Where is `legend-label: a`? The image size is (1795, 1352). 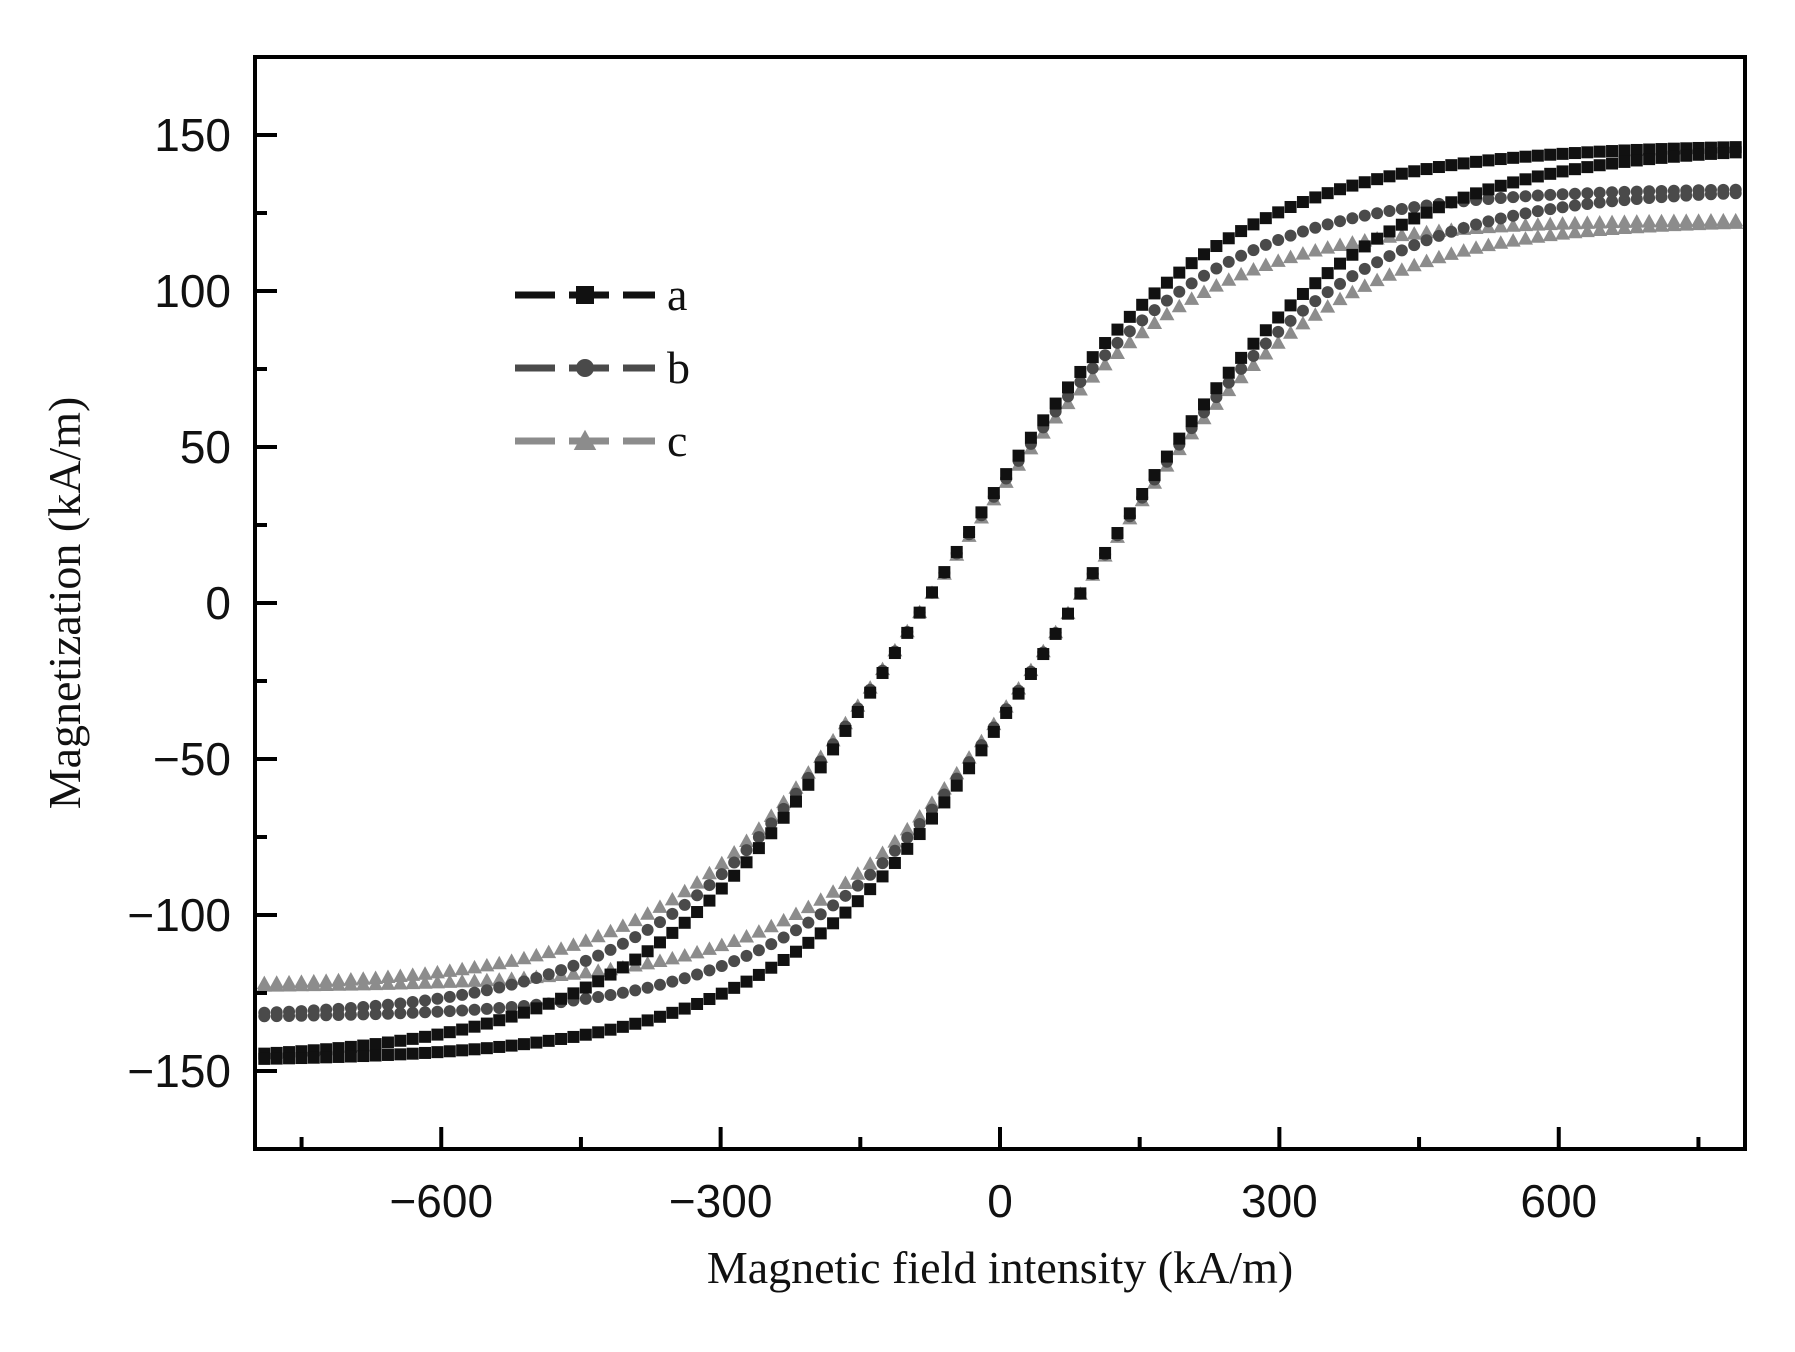 legend-label: a is located at coordinates (677, 294).